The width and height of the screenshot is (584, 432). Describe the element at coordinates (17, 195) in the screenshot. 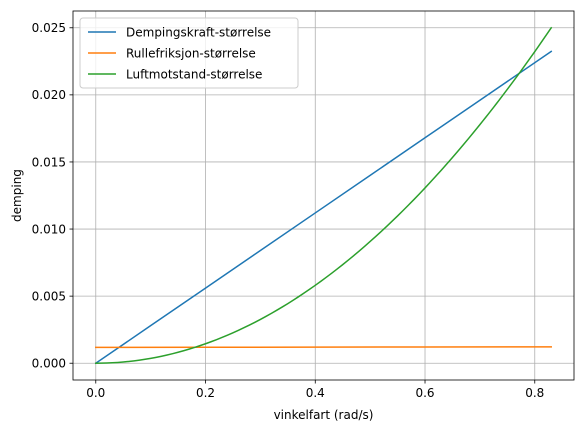

I see `y-axis-label: demping` at that location.